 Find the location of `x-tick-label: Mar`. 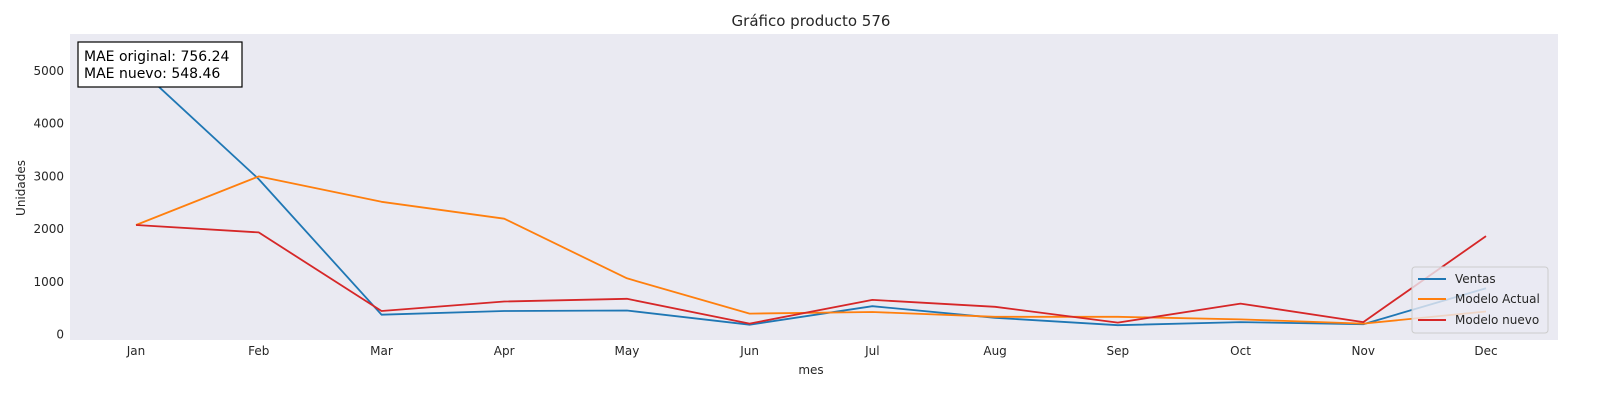

x-tick-label: Mar is located at coordinates (381, 351).